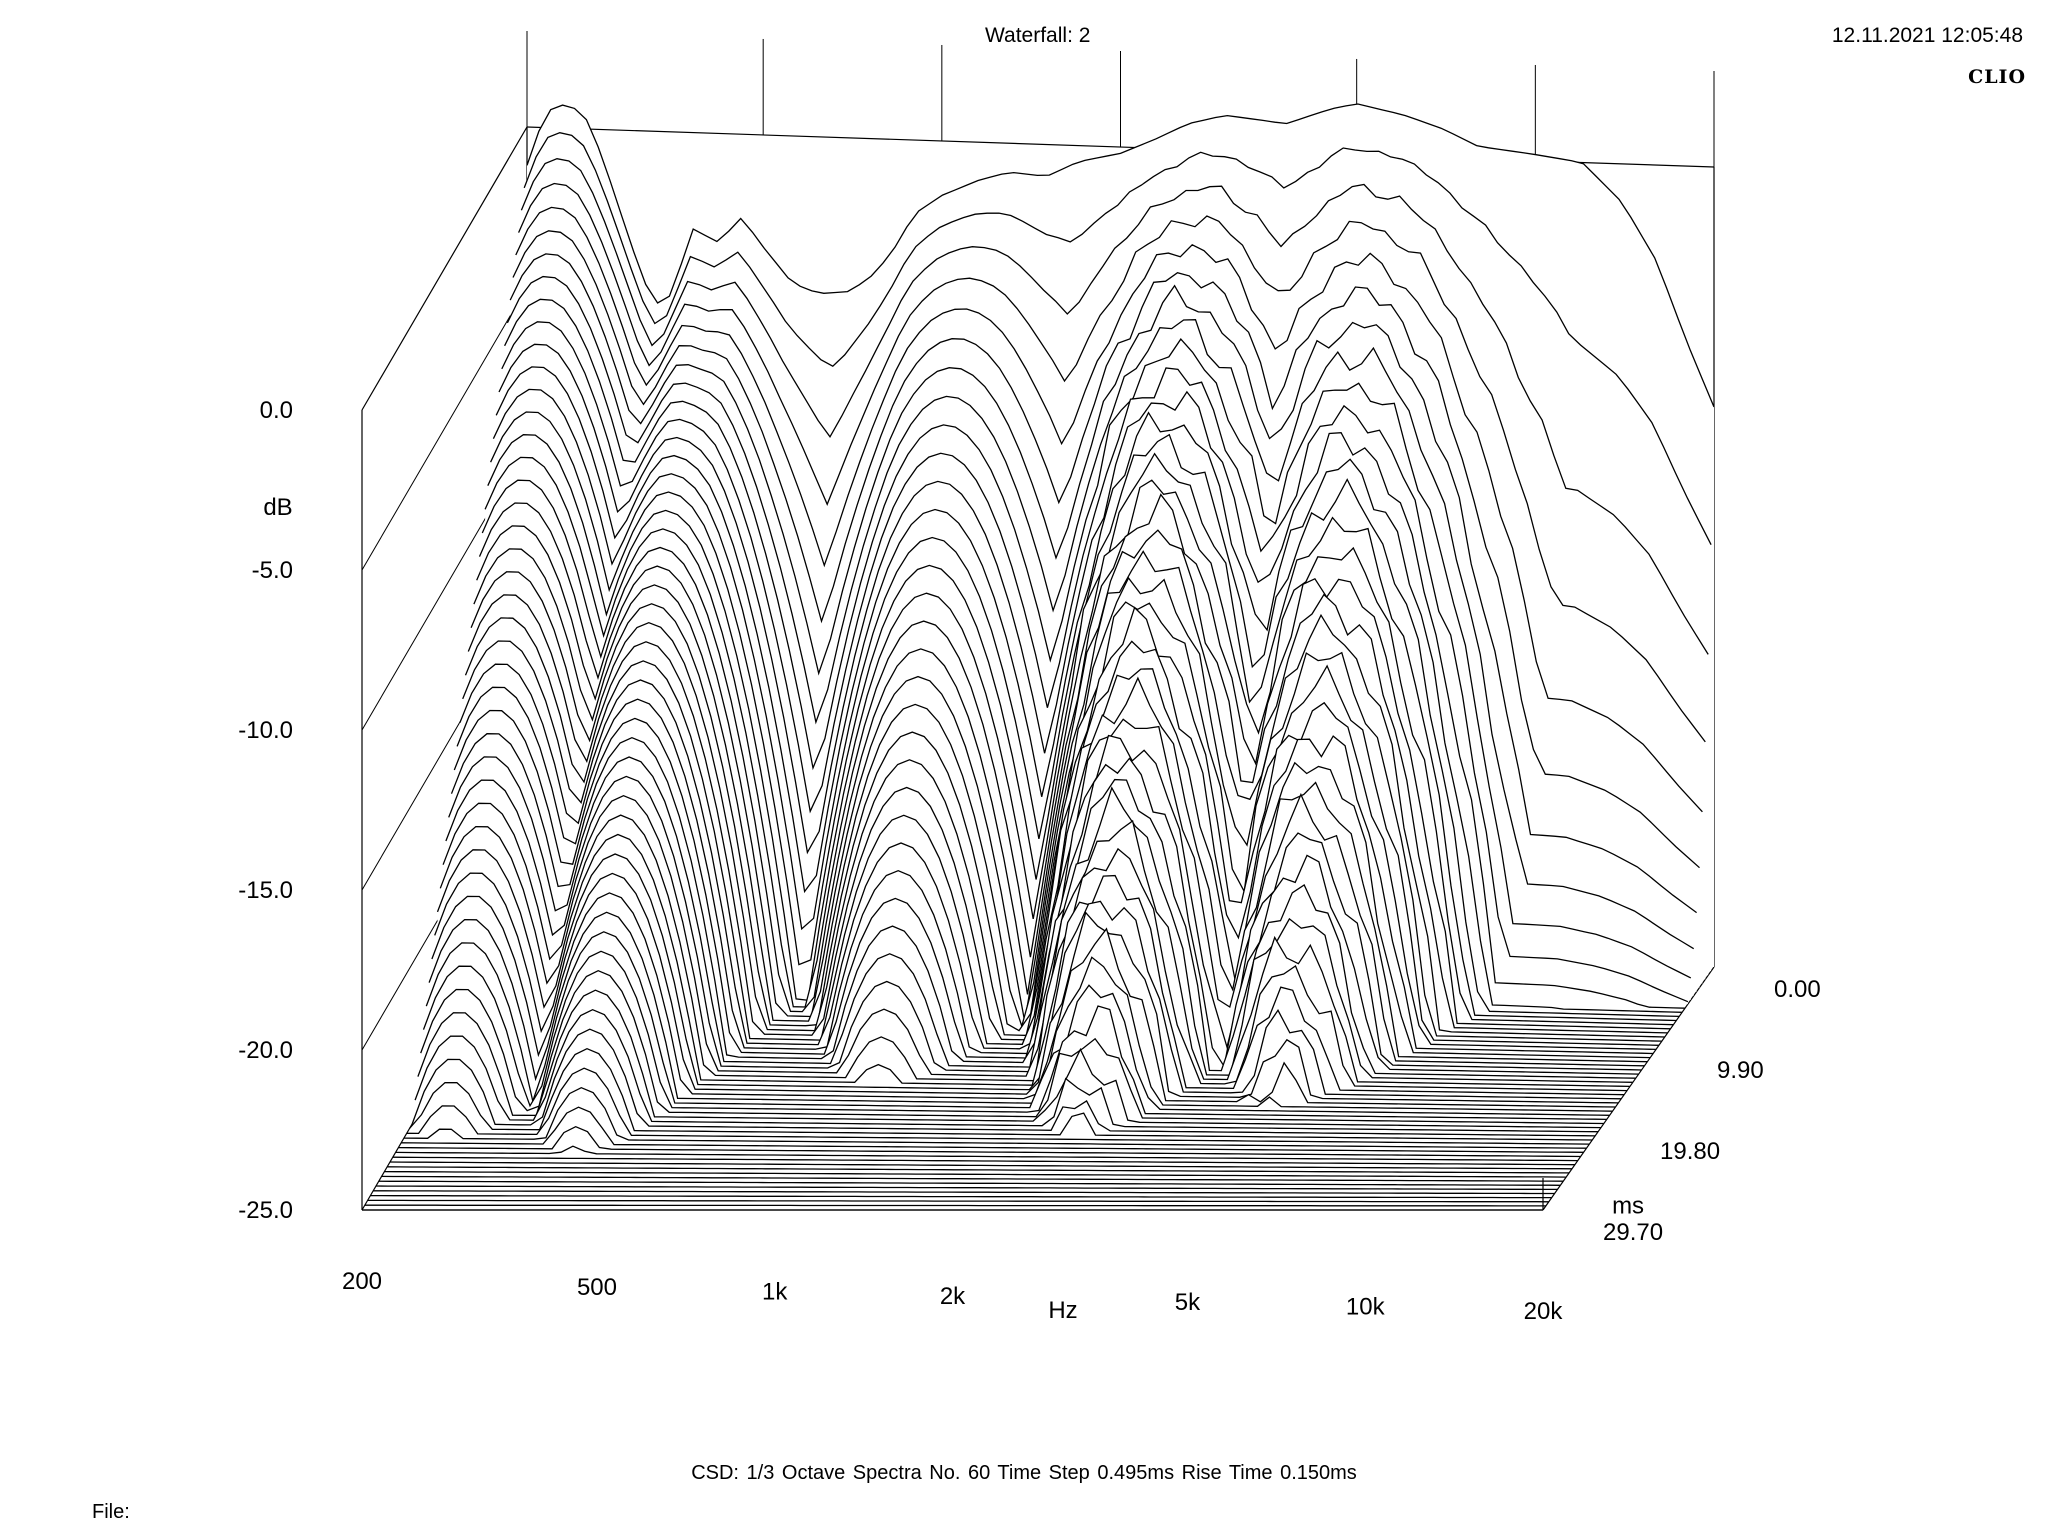 The width and height of the screenshot is (2048, 1536). Describe the element at coordinates (265, 730) in the screenshot. I see `y-tick-label: -10.0` at that location.